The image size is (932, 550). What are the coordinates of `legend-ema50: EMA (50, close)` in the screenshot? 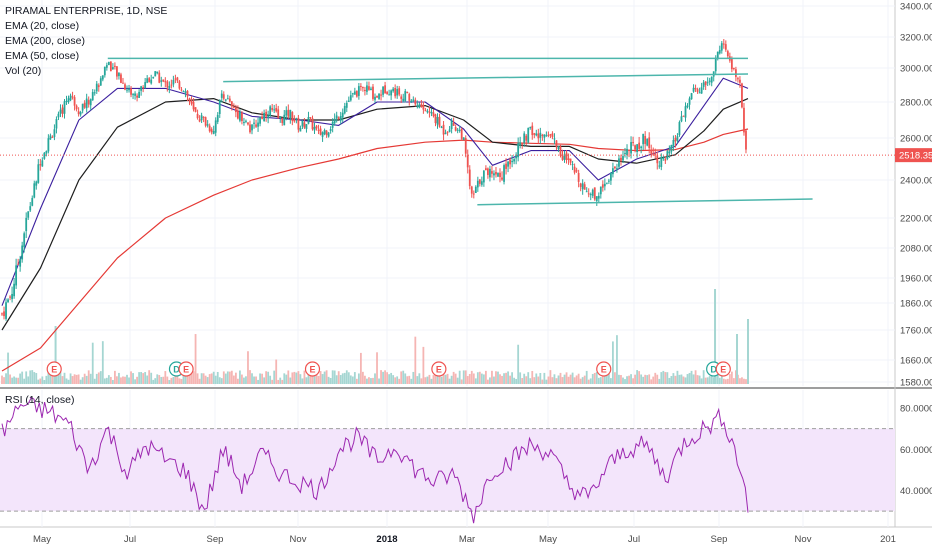 It's located at (42, 56).